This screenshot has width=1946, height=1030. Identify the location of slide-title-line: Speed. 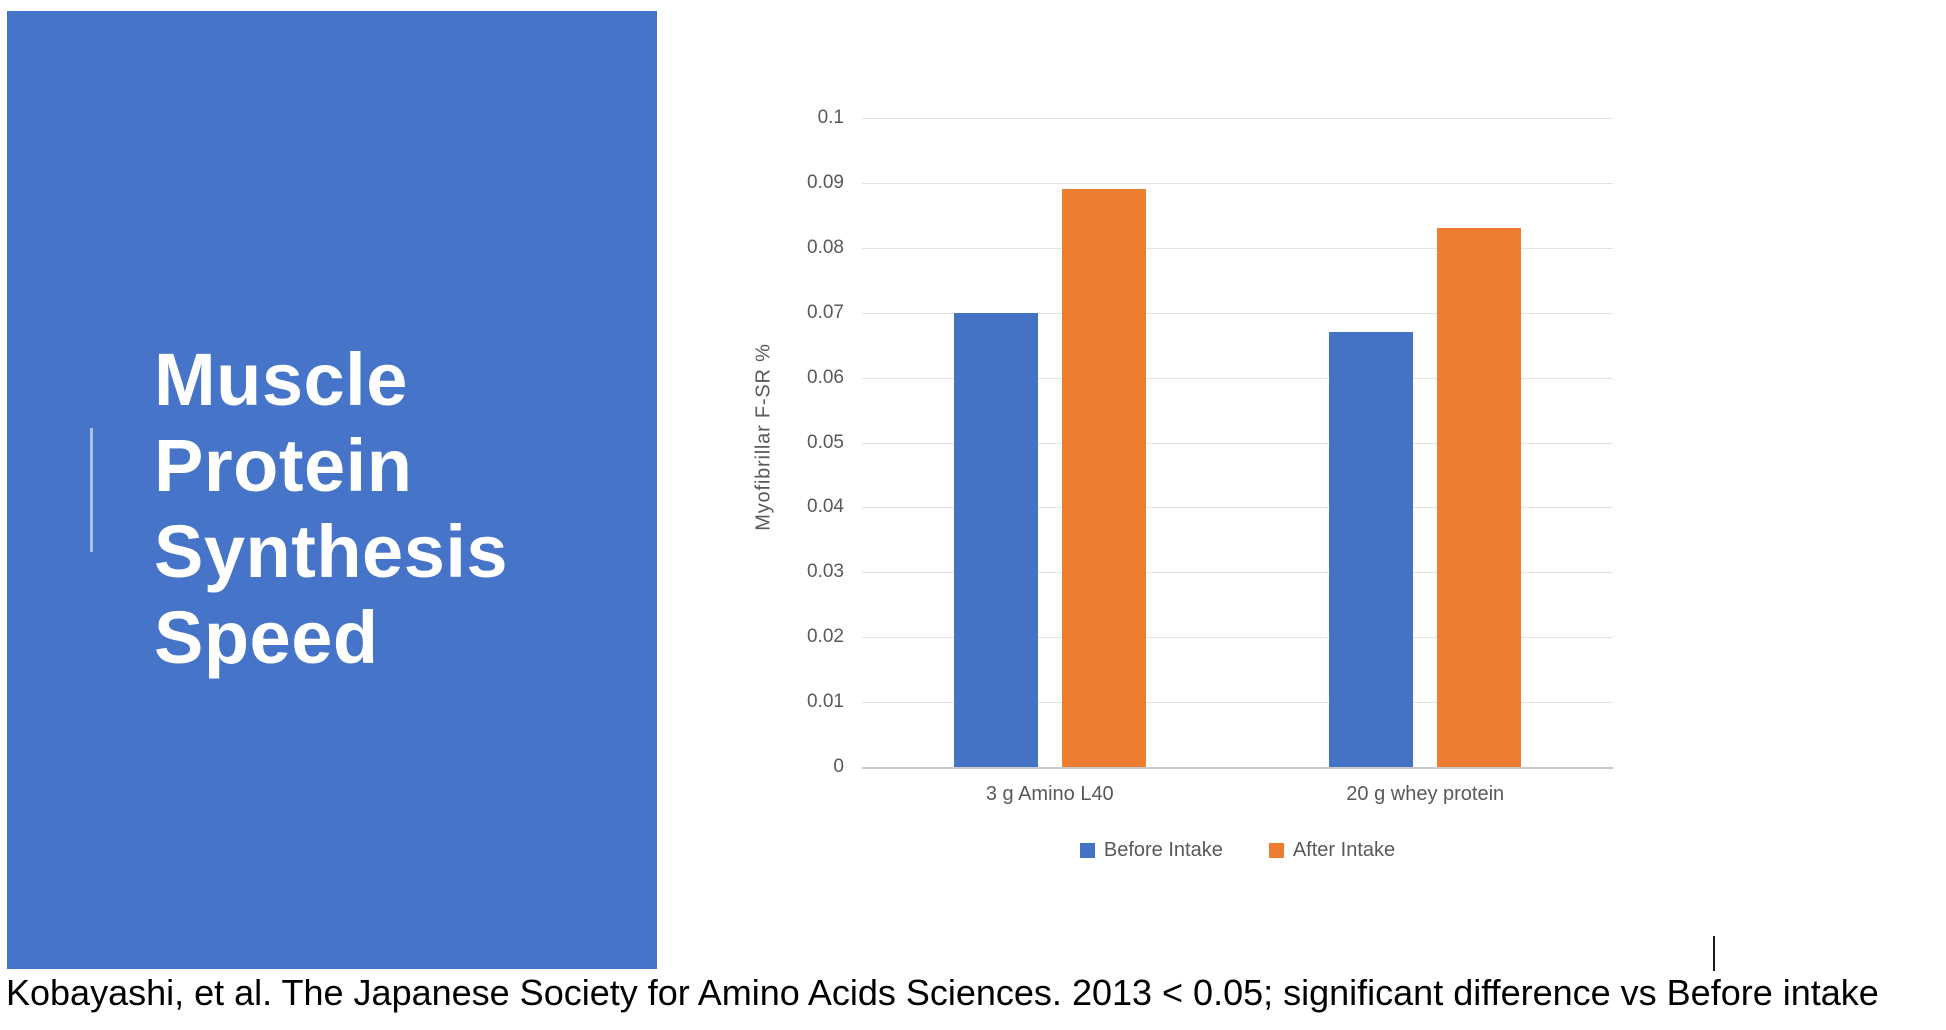
(266, 637).